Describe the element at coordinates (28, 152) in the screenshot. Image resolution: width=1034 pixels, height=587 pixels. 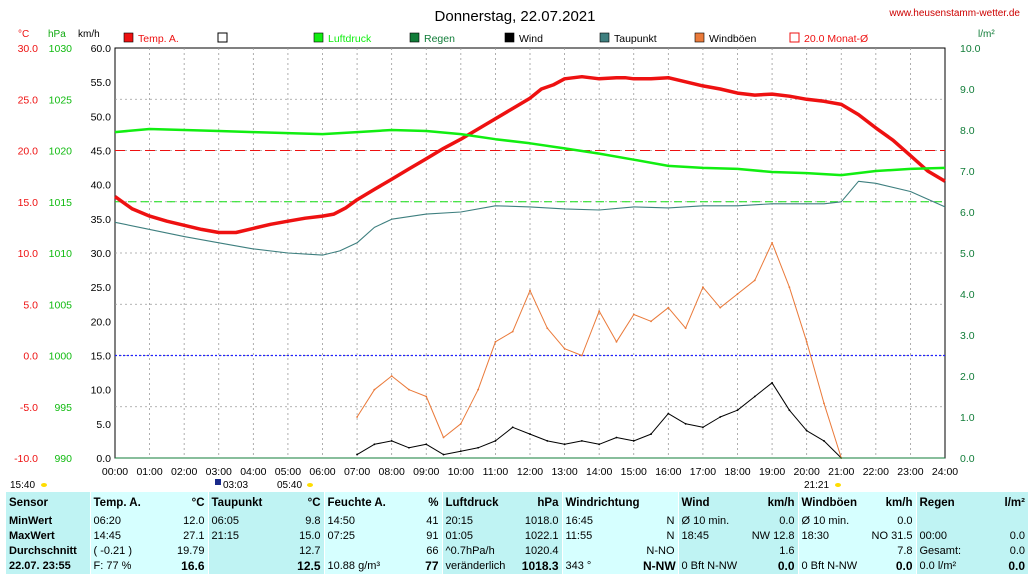
I see `temp-tick-label: 20.0` at that location.